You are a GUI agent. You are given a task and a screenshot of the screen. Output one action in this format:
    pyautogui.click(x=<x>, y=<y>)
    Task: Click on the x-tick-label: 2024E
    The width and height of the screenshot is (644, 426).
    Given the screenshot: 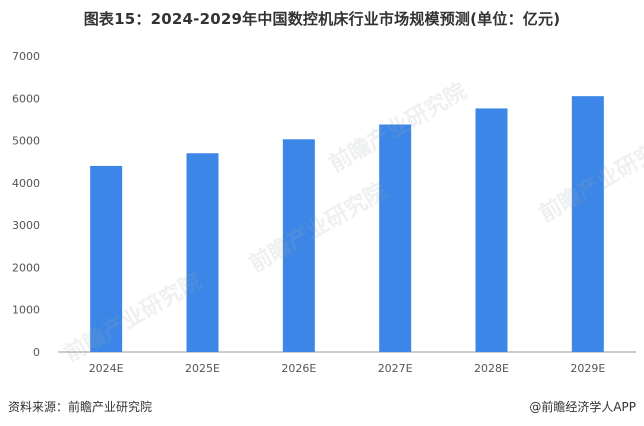 What is the action you would take?
    pyautogui.click(x=106, y=368)
    